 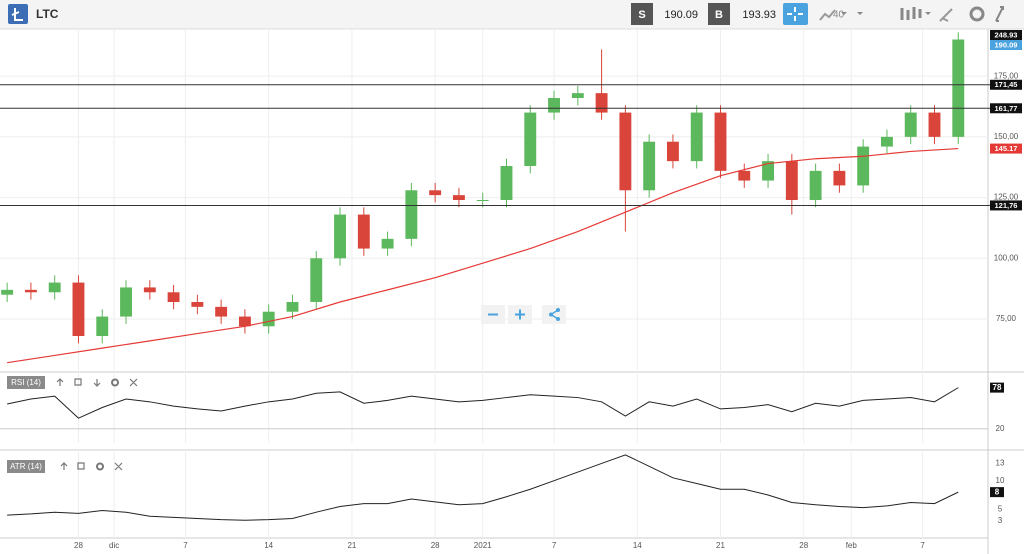 I want to click on symbol: LTC, so click(x=47, y=14).